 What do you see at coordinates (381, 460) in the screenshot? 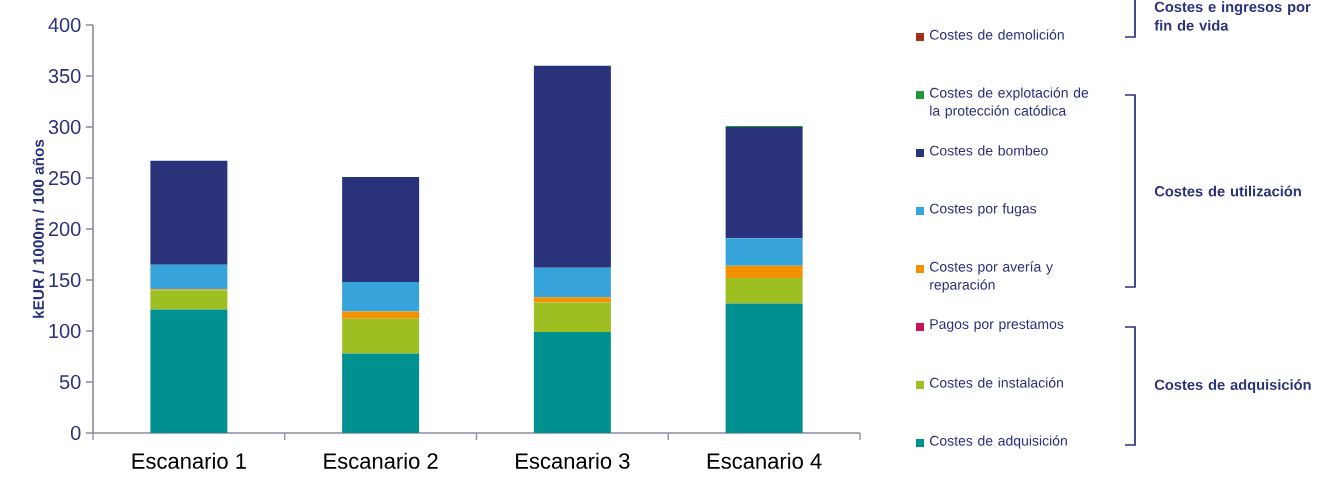
I see `x-tick-label: Escanario 2` at bounding box center [381, 460].